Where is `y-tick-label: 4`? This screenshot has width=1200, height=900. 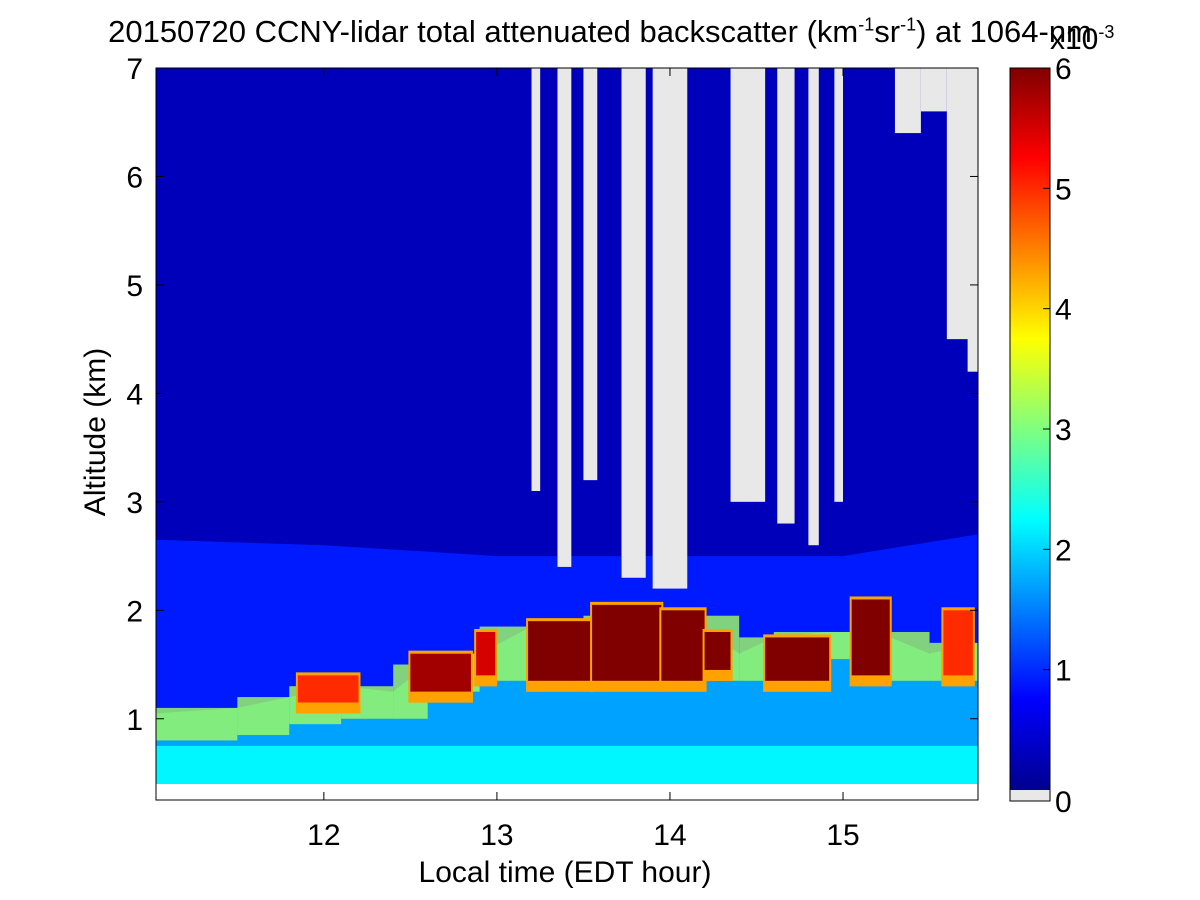
y-tick-label: 4 is located at coordinates (134, 394).